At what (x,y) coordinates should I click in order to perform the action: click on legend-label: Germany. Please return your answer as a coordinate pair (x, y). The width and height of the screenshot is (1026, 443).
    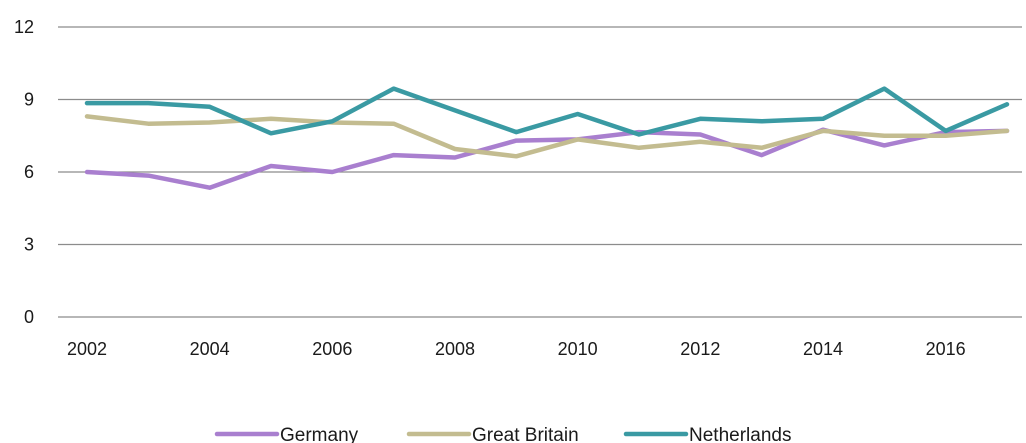
    Looking at the image, I should click on (319, 434).